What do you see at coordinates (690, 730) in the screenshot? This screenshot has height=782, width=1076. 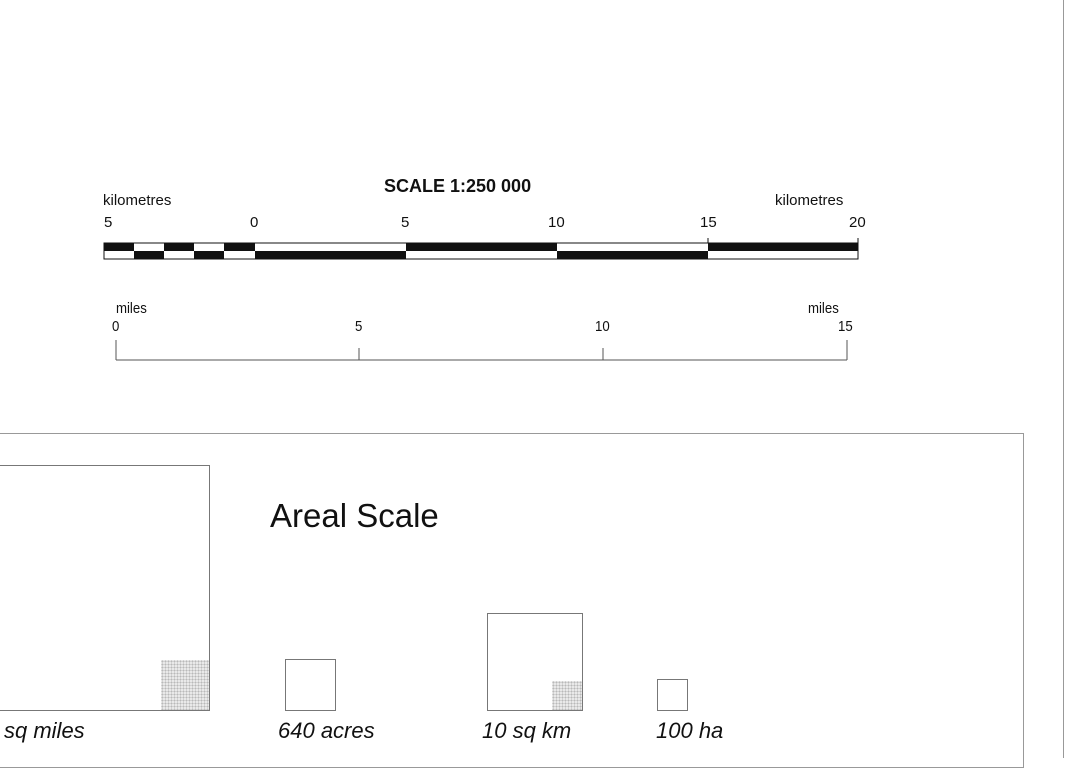 I see `areal-label-100-ha: 100 ha` at bounding box center [690, 730].